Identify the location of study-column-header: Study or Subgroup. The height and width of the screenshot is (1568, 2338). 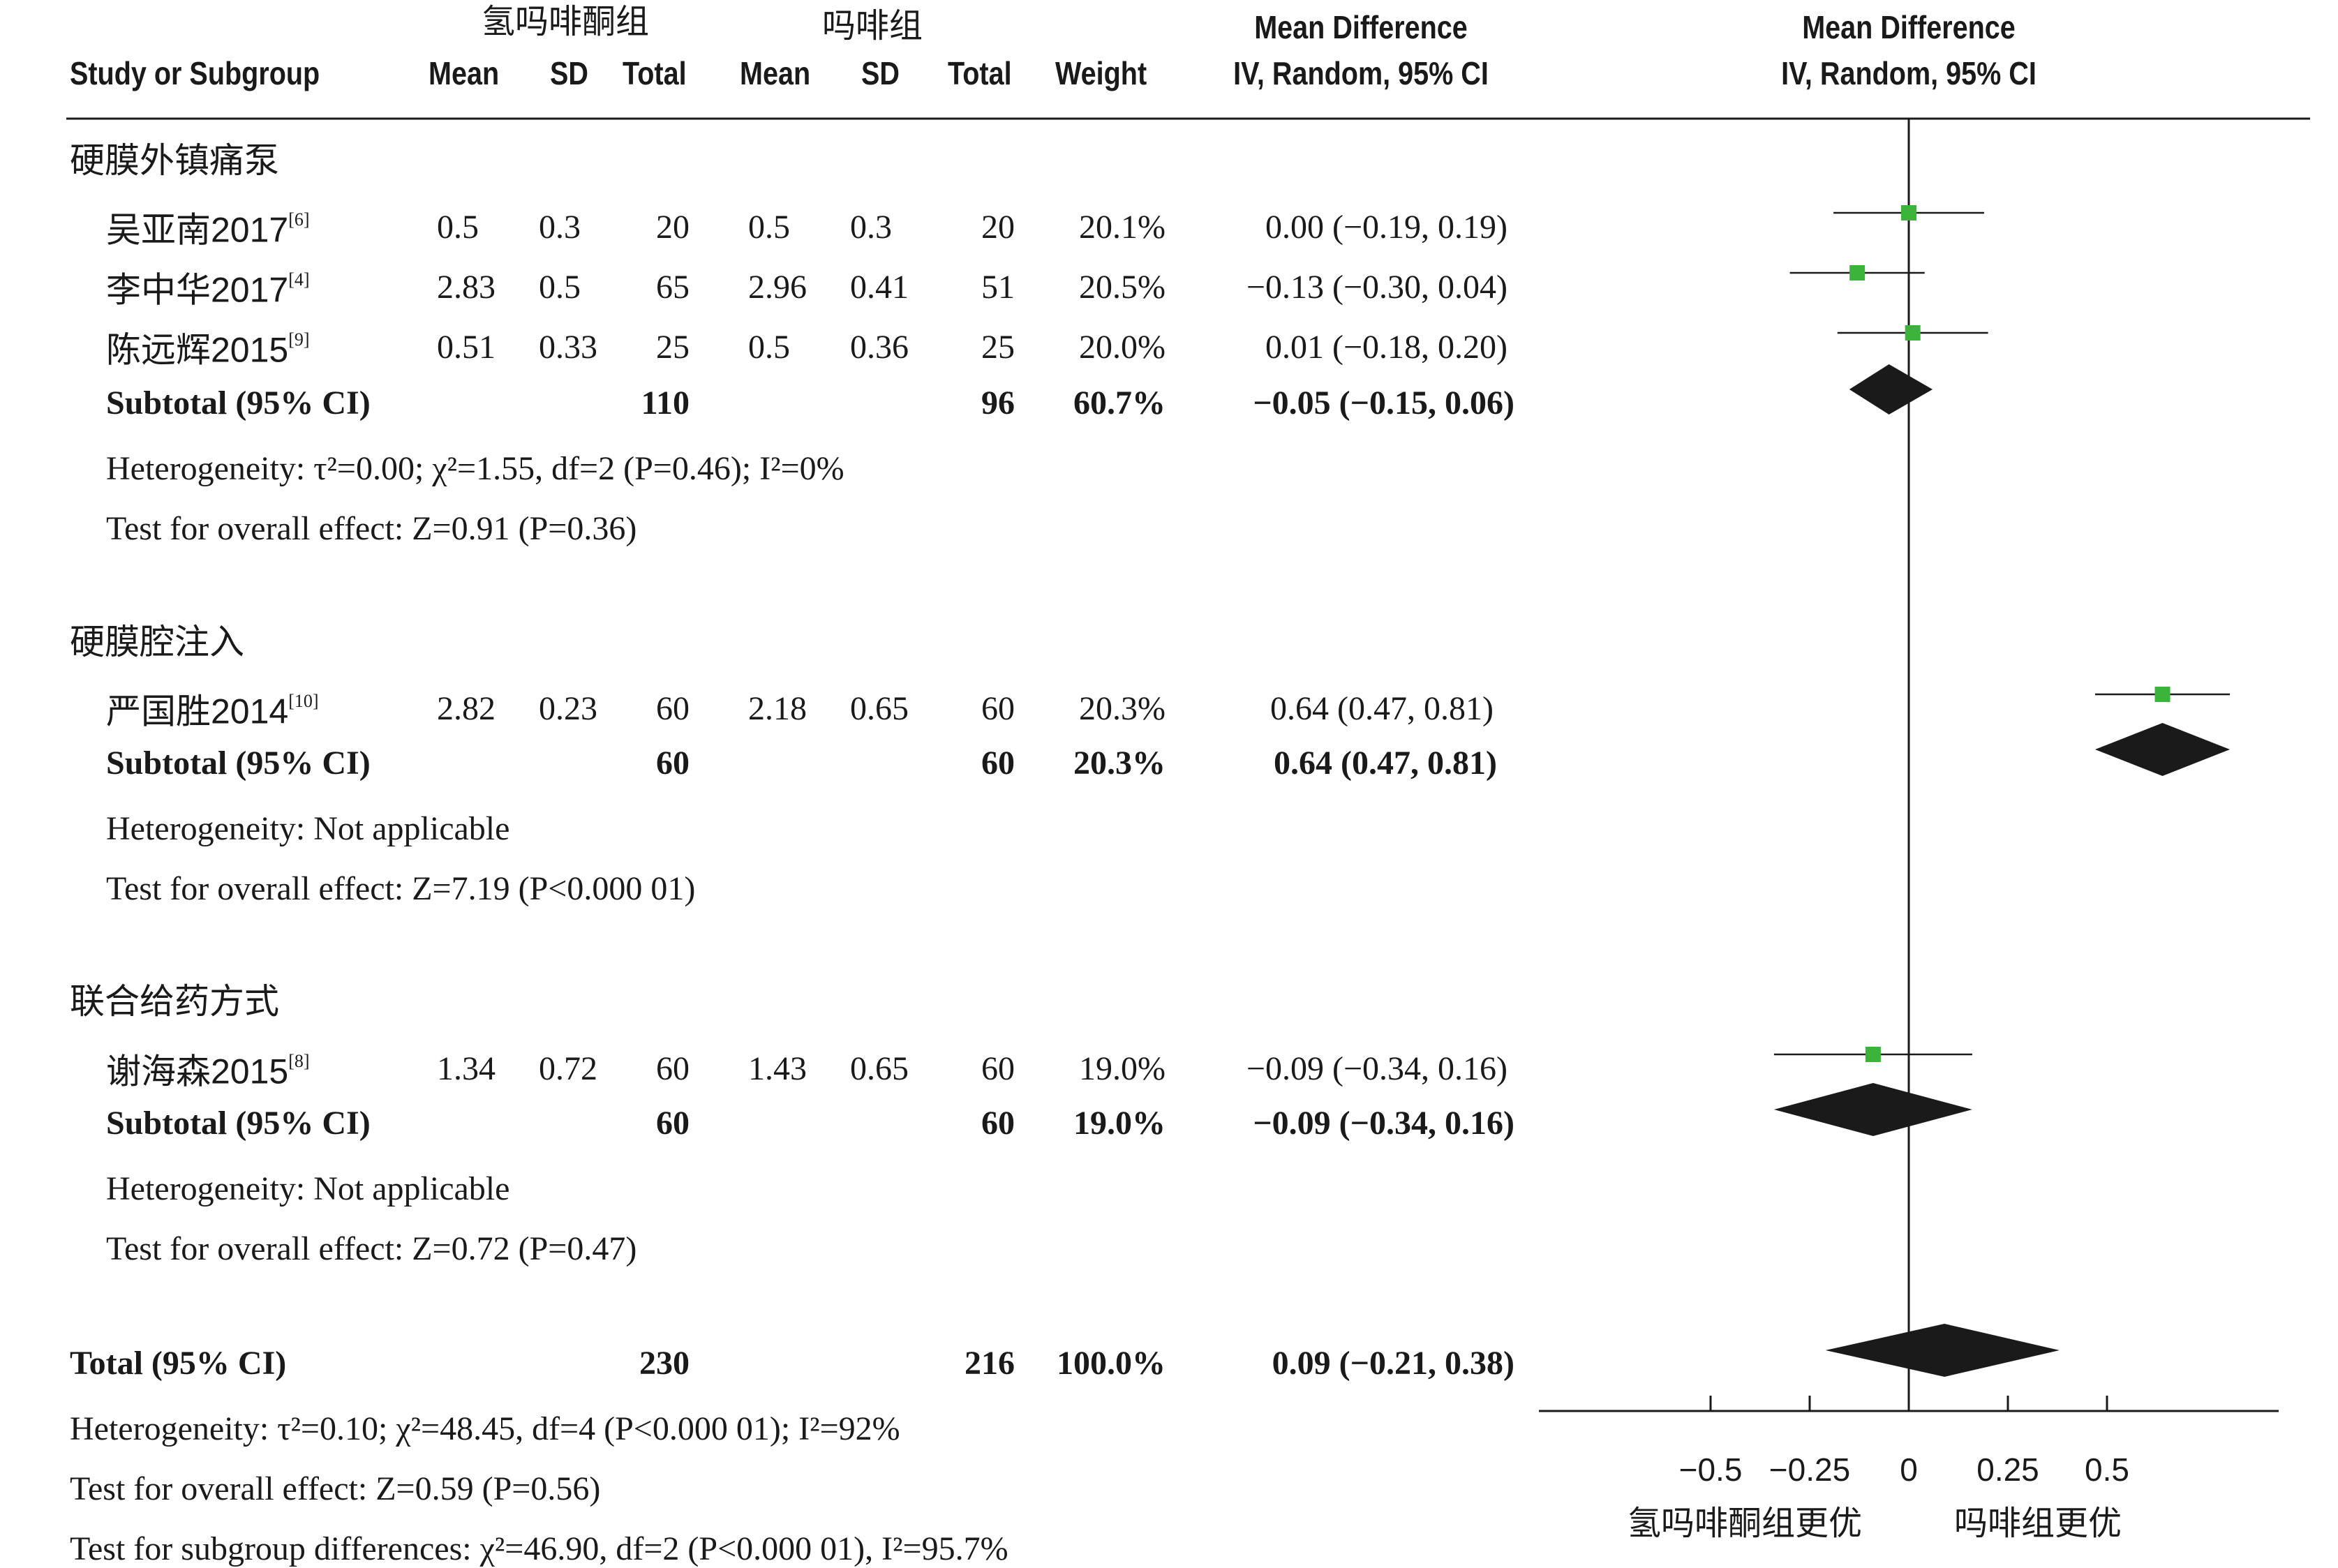
(195, 73).